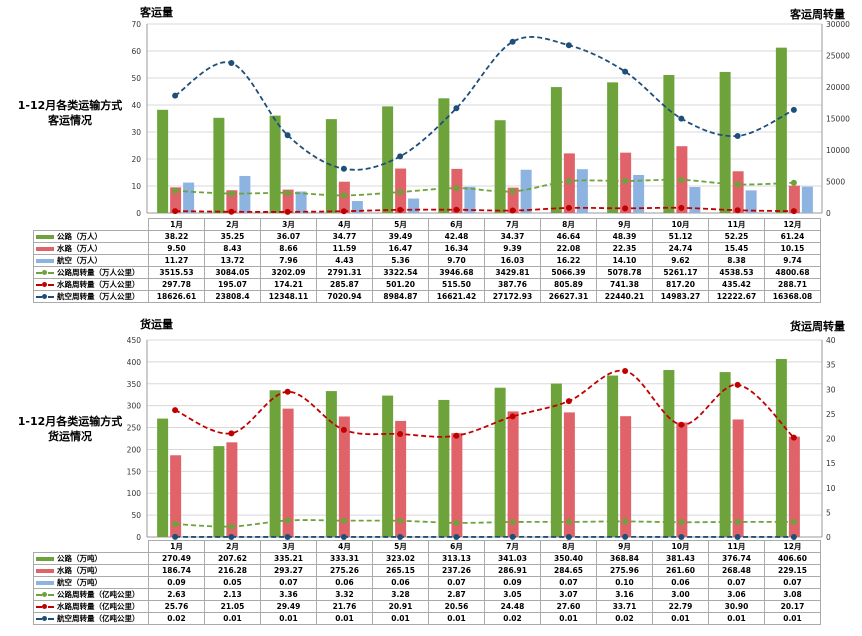 The width and height of the screenshot is (862, 636). Describe the element at coordinates (680, 606) in the screenshot. I see `table-cell: 22.79` at that location.